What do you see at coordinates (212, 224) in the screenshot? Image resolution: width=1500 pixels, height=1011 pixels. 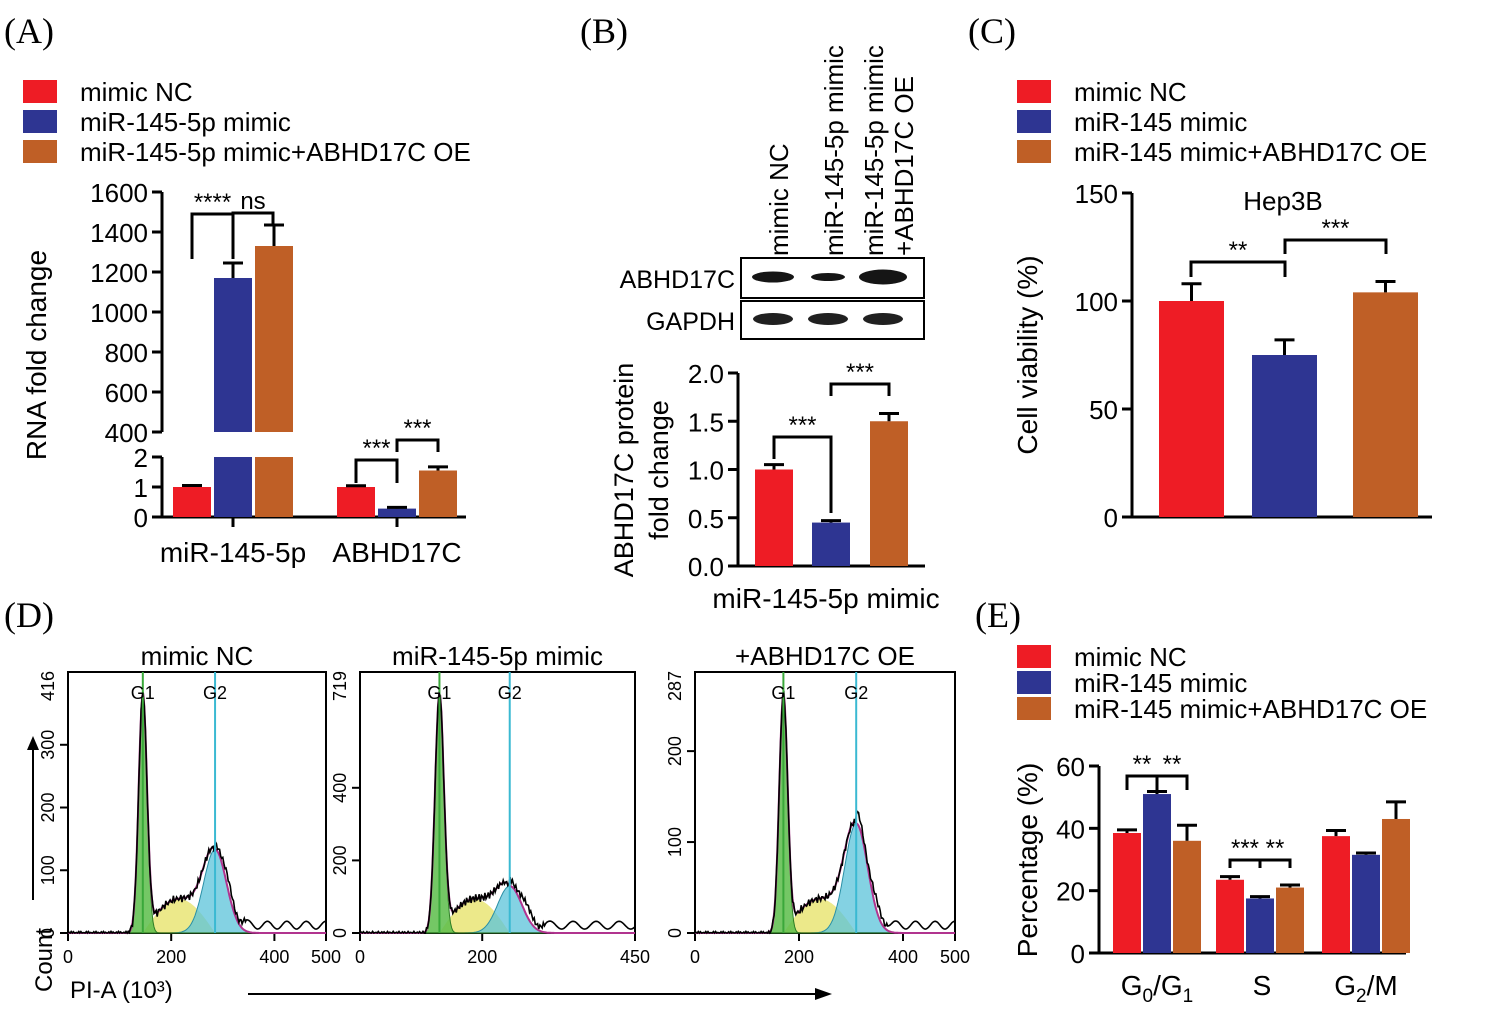 I see `sig-a-1: ****` at bounding box center [212, 224].